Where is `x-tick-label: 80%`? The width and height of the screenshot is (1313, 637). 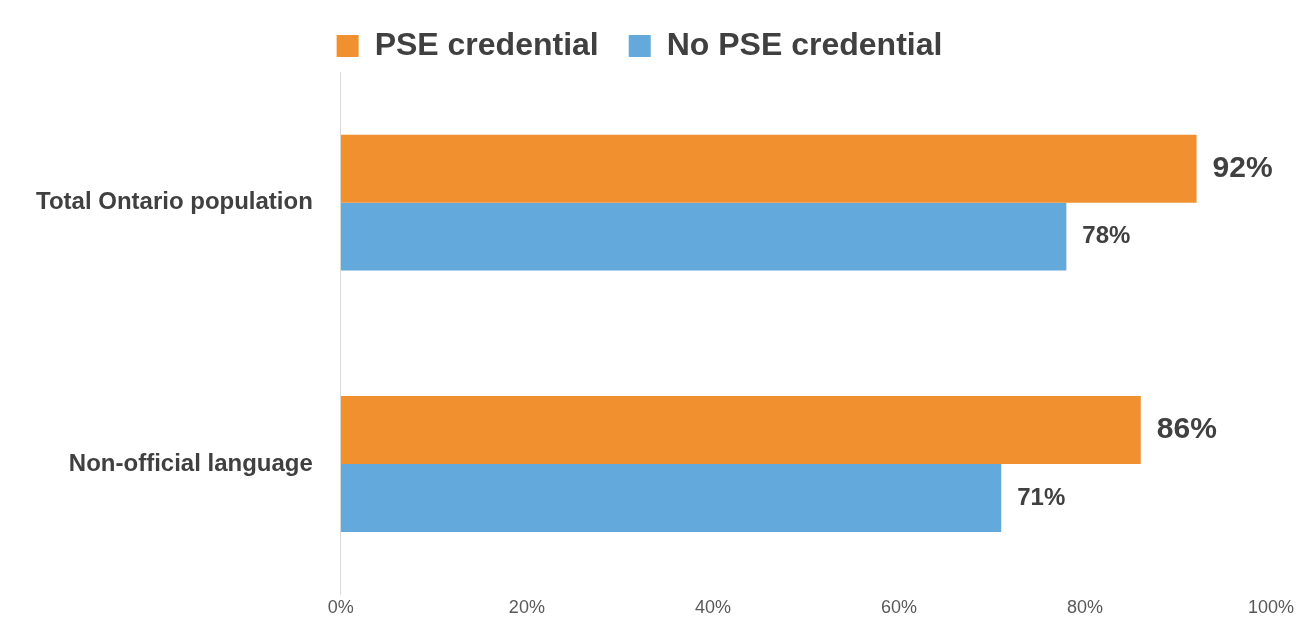
x-tick-label: 80% is located at coordinates (1084, 607).